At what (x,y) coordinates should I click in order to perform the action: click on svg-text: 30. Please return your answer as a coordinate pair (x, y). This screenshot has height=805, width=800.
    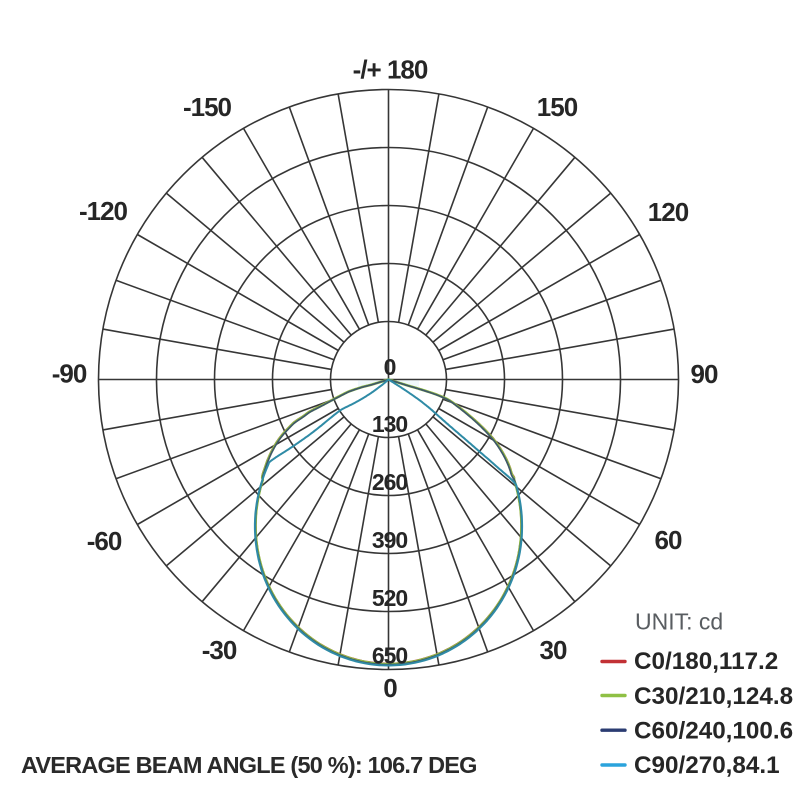
    Looking at the image, I should click on (553, 650).